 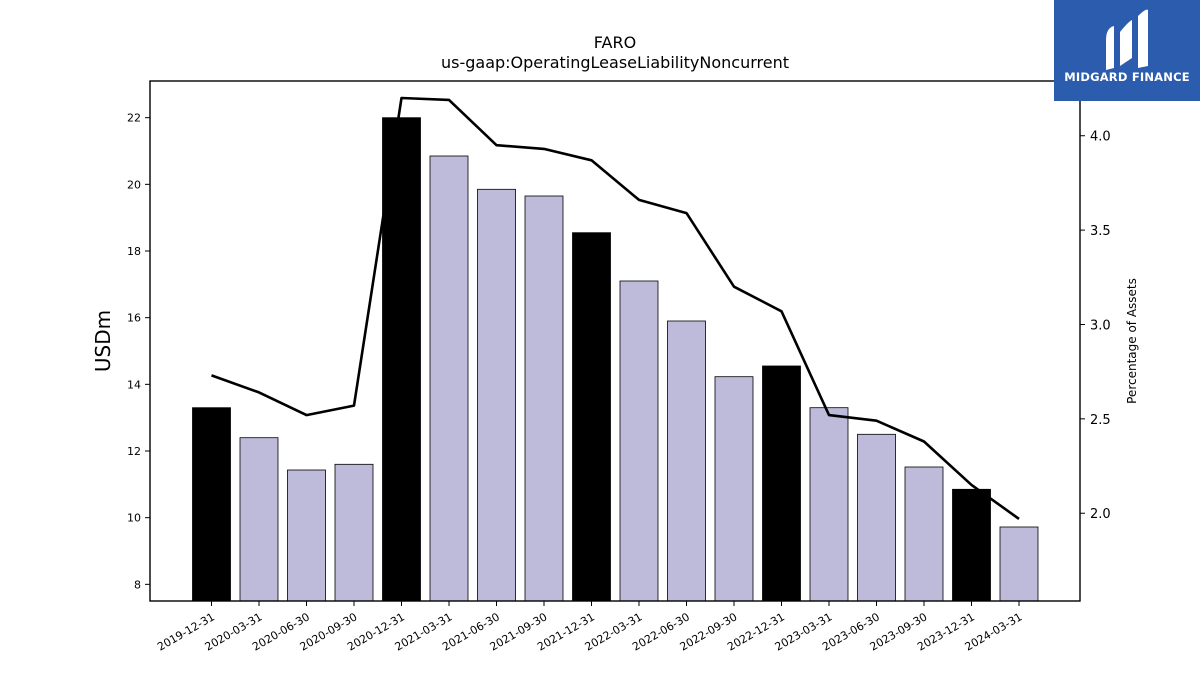 I want to click on chart-title: FARO, so click(x=615, y=42).